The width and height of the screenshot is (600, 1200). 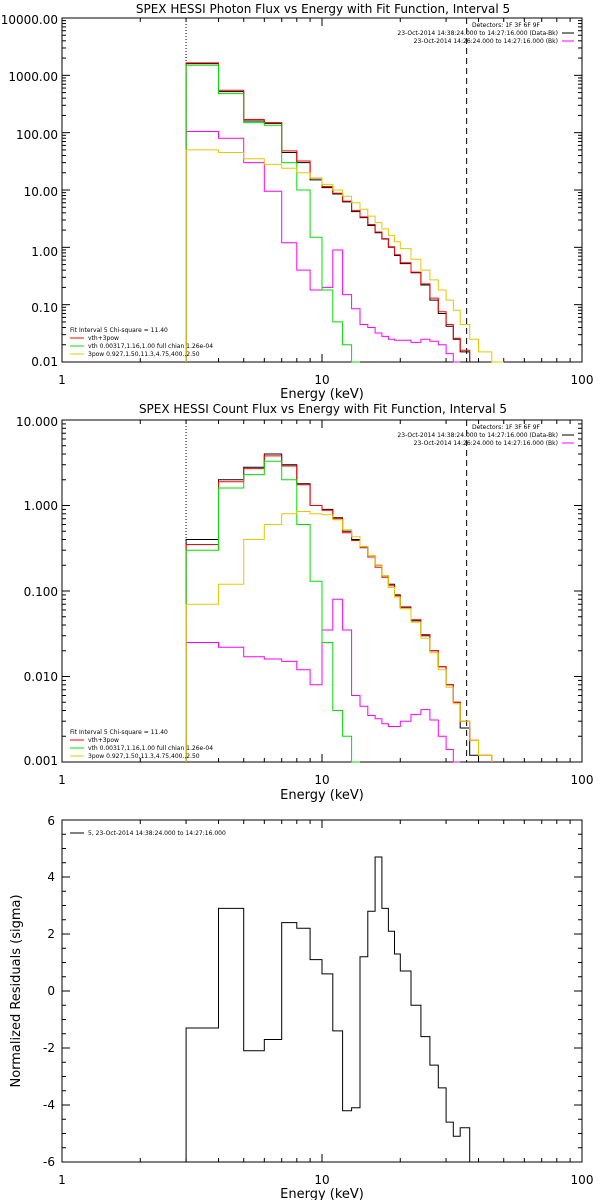 I want to click on y-tick-label: 0, so click(x=51, y=991).